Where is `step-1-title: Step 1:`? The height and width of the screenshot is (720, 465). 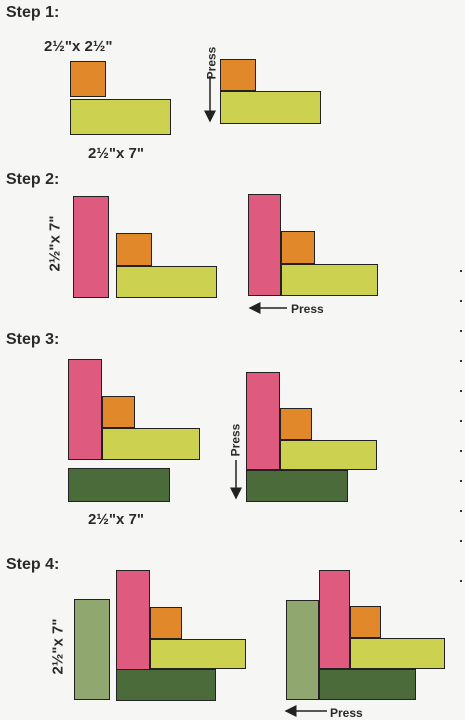 step-1-title: Step 1: is located at coordinates (33, 12).